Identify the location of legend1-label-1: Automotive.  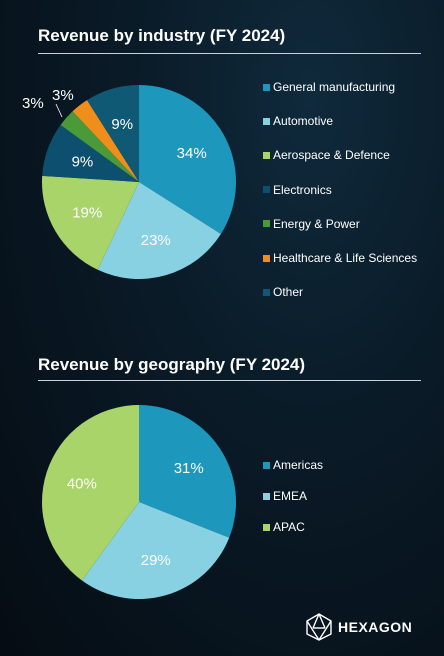
(303, 121).